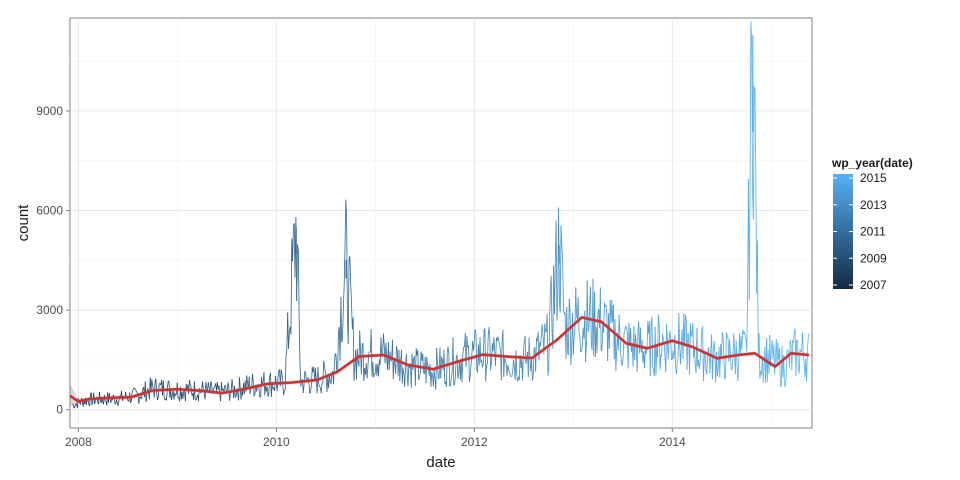 The image size is (960, 480). What do you see at coordinates (23, 223) in the screenshot?
I see `y-axis-title: count` at bounding box center [23, 223].